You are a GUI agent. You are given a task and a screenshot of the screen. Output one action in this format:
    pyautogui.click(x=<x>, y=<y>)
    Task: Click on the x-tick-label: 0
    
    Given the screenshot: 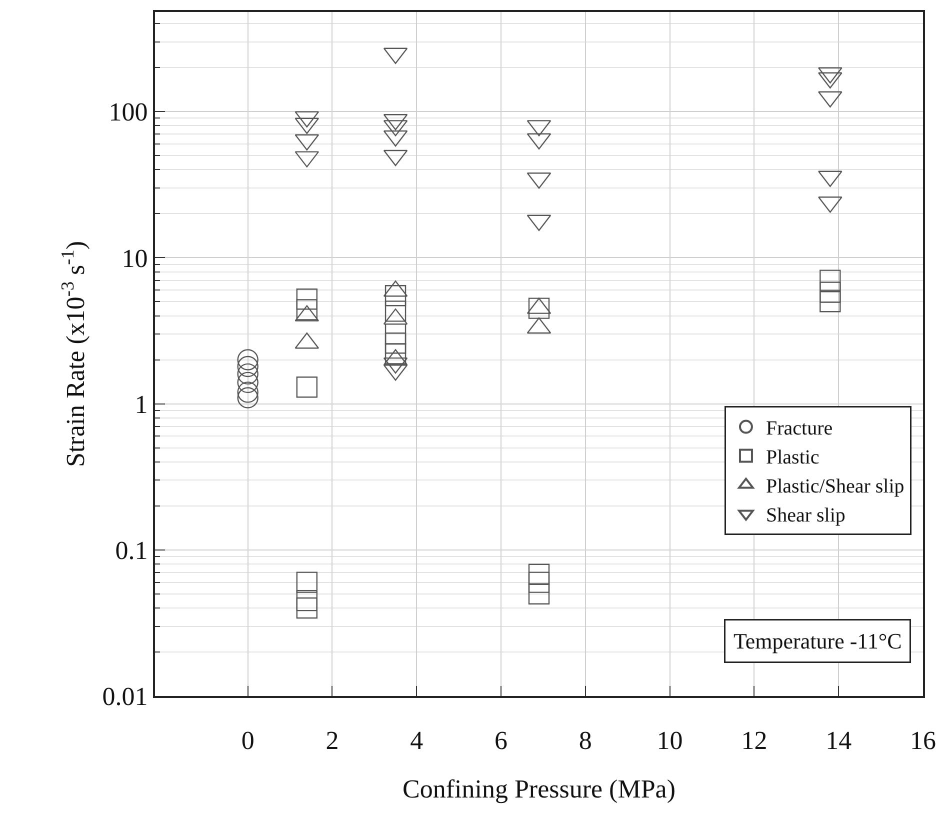 What is the action you would take?
    pyautogui.click(x=247, y=741)
    